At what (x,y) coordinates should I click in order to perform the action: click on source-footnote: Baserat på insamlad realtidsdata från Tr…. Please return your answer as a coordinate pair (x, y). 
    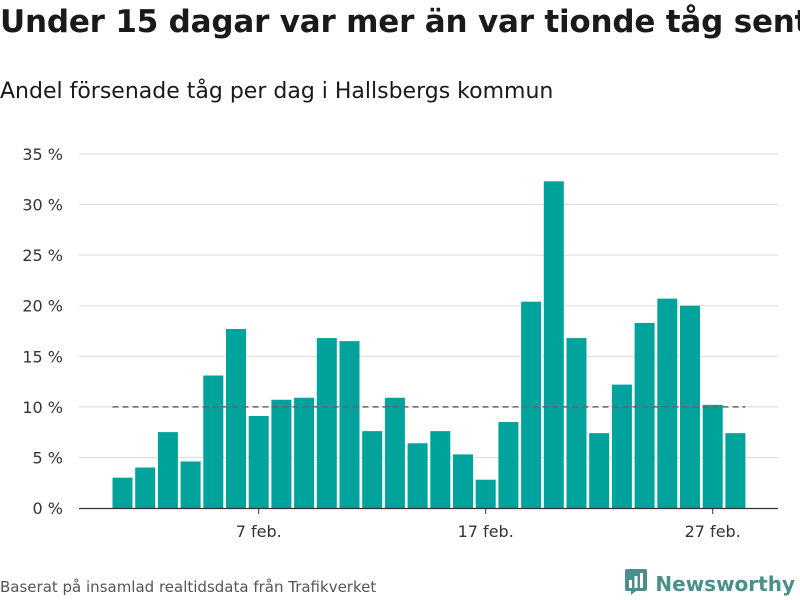
    Looking at the image, I should click on (188, 587).